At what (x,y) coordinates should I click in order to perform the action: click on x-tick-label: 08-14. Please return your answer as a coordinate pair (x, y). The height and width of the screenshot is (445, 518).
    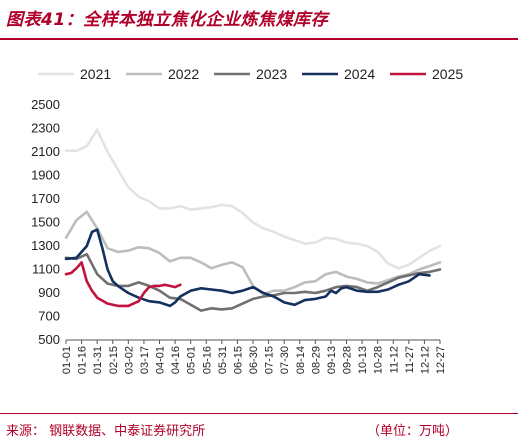
    Looking at the image, I should click on (301, 360).